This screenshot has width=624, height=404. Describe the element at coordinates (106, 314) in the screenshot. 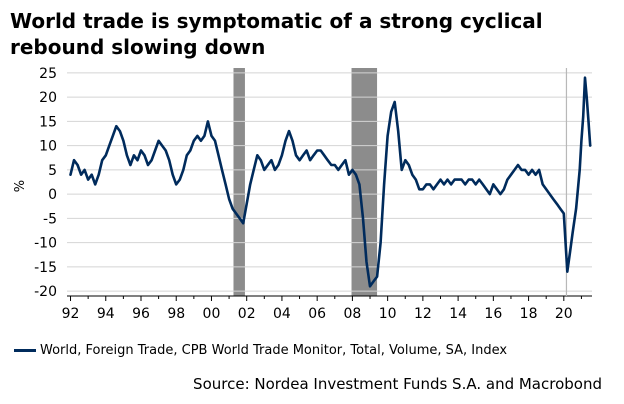

I see `x-tick-label-94: 94` at that location.